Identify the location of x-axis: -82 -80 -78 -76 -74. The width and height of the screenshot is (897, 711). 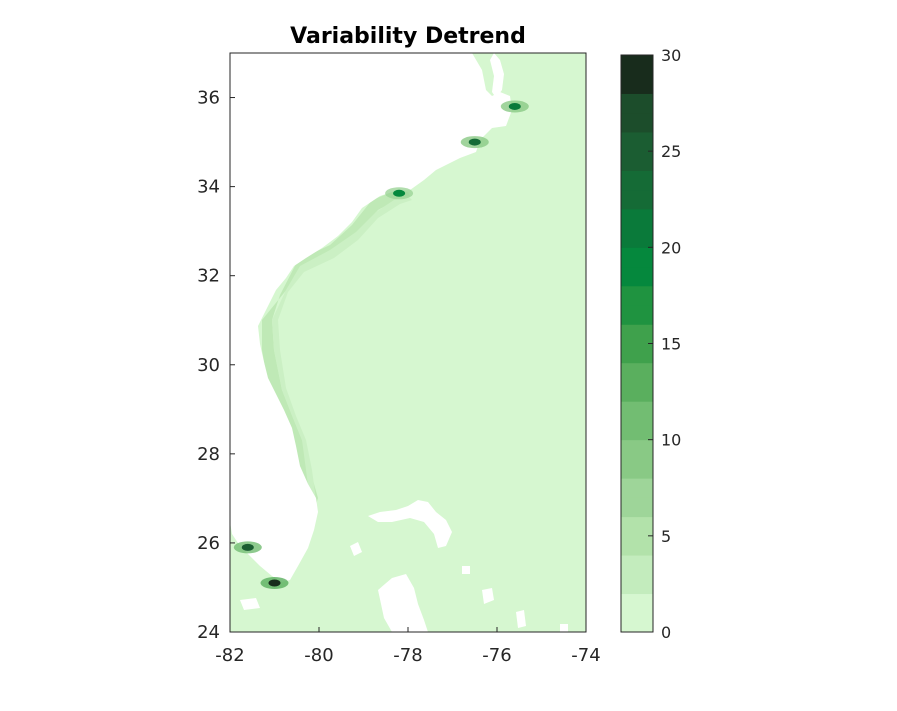
(408, 646).